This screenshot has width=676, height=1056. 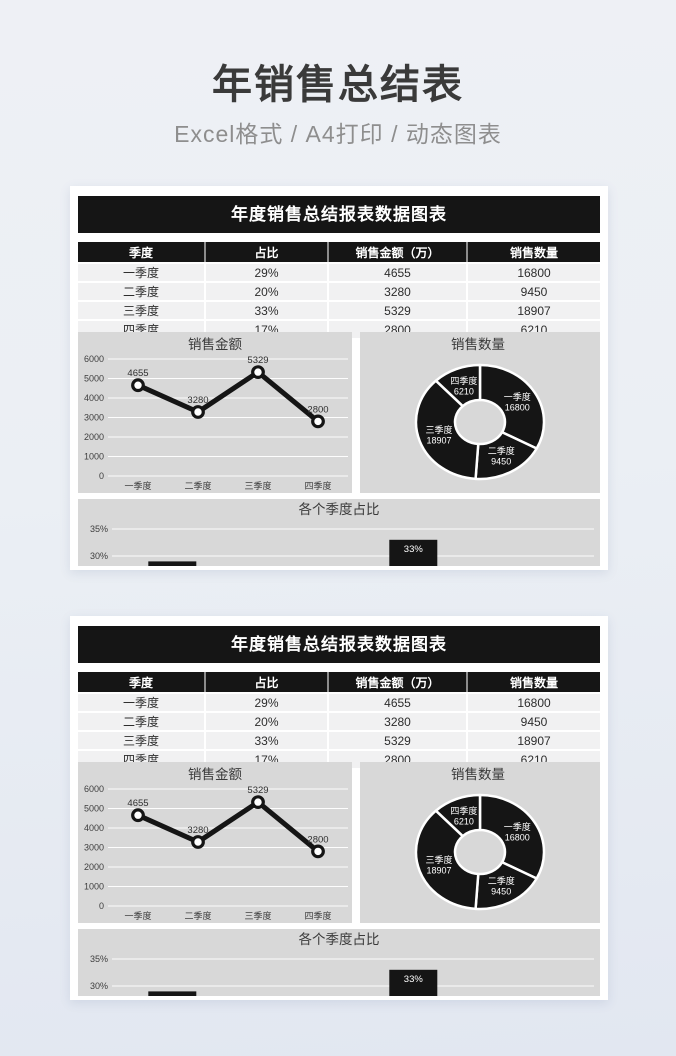 I want to click on page-header: 年销售总结表 Excel格式 / A4打印 / 动态图表, so click(x=338, y=105).